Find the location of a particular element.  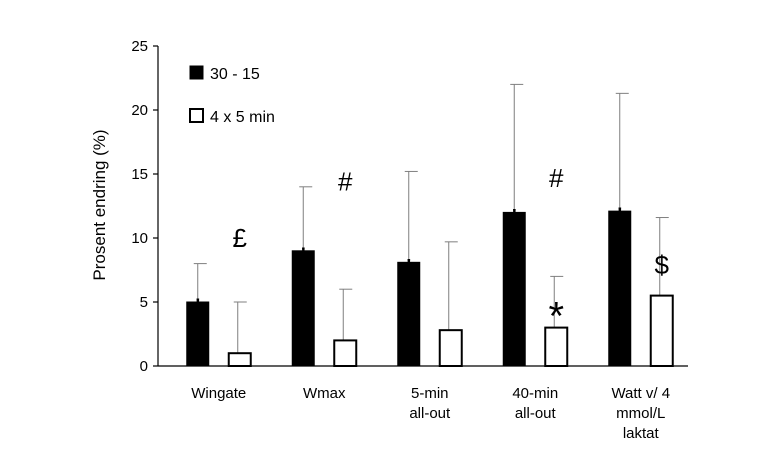

legend: 30 - 15 4 x 5 min is located at coordinates (232, 95).